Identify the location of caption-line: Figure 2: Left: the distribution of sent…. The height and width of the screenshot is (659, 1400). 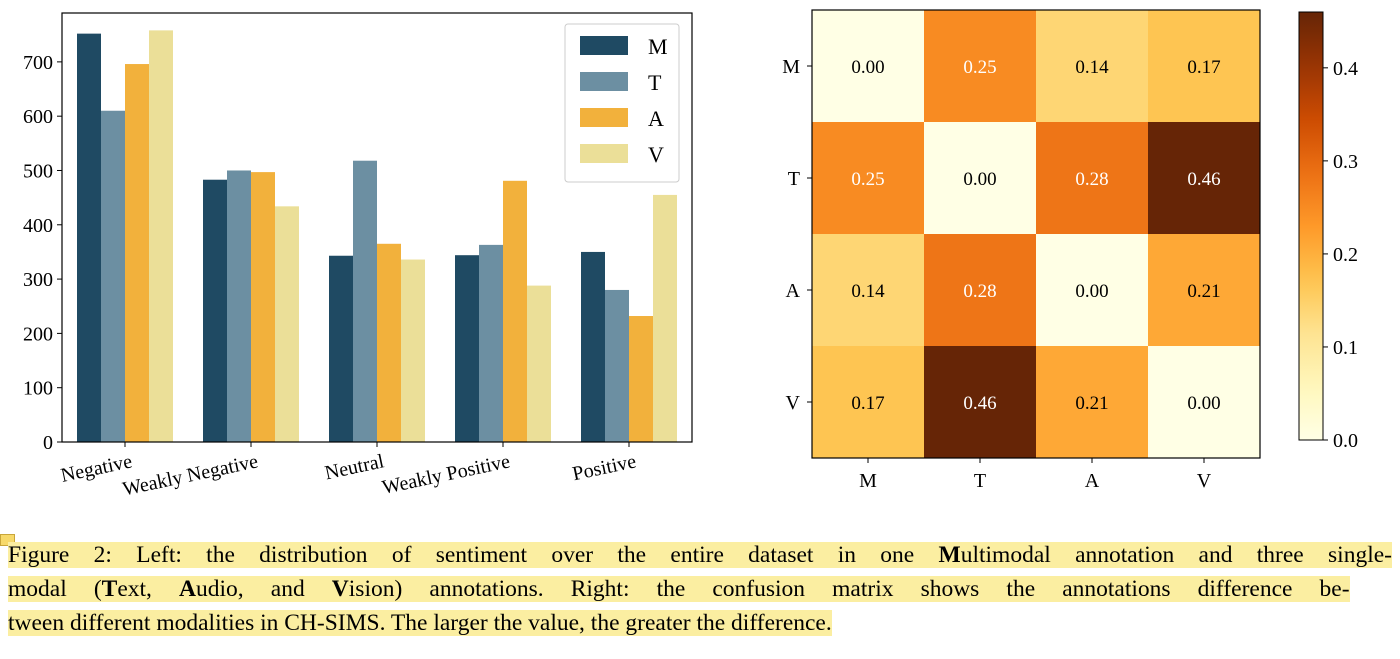
(700, 555).